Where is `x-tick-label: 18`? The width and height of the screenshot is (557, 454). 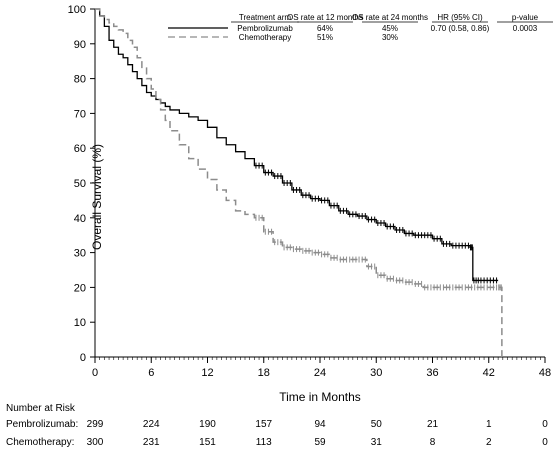
x-tick-label: 18 is located at coordinates (264, 373).